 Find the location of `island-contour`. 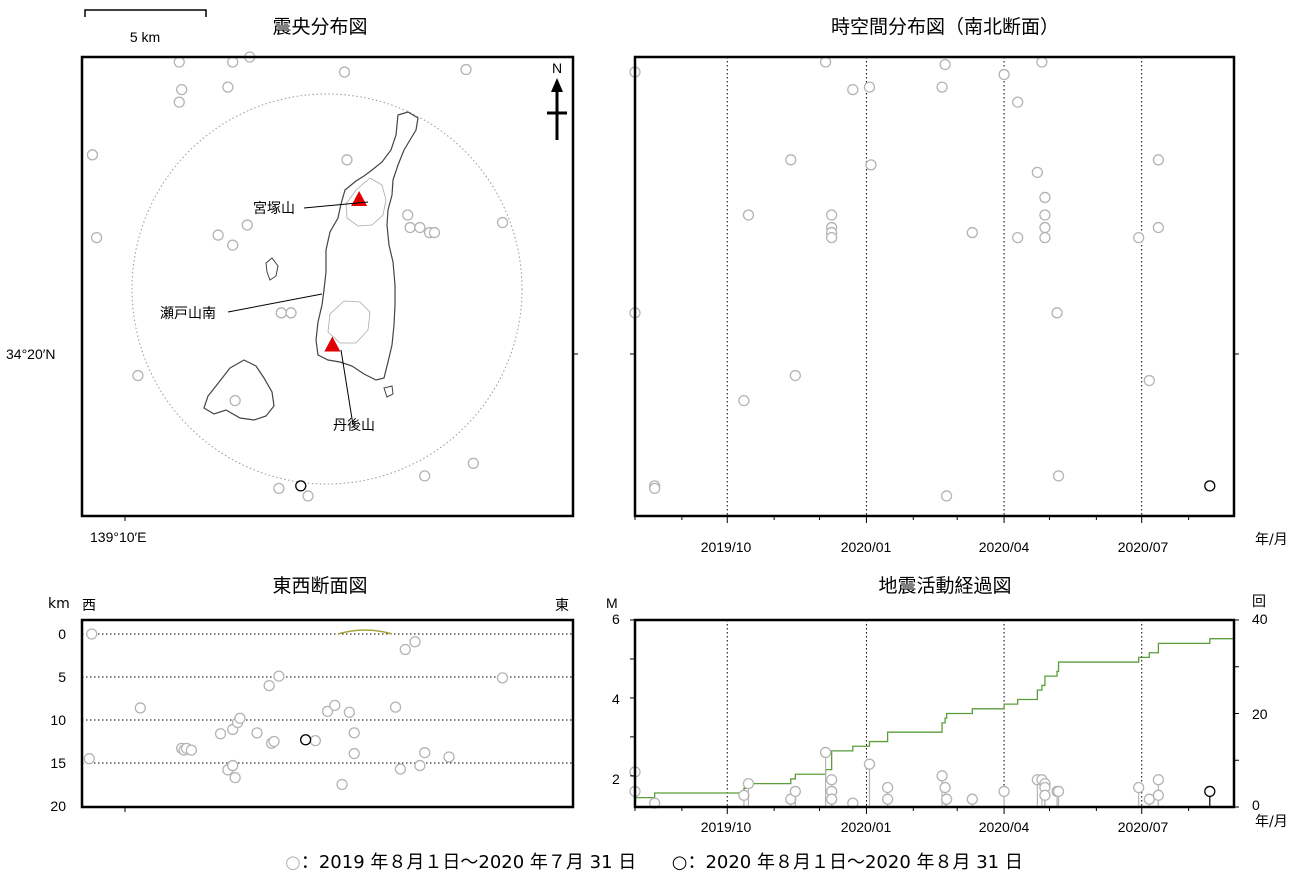

island-contour is located at coordinates (357, 260).